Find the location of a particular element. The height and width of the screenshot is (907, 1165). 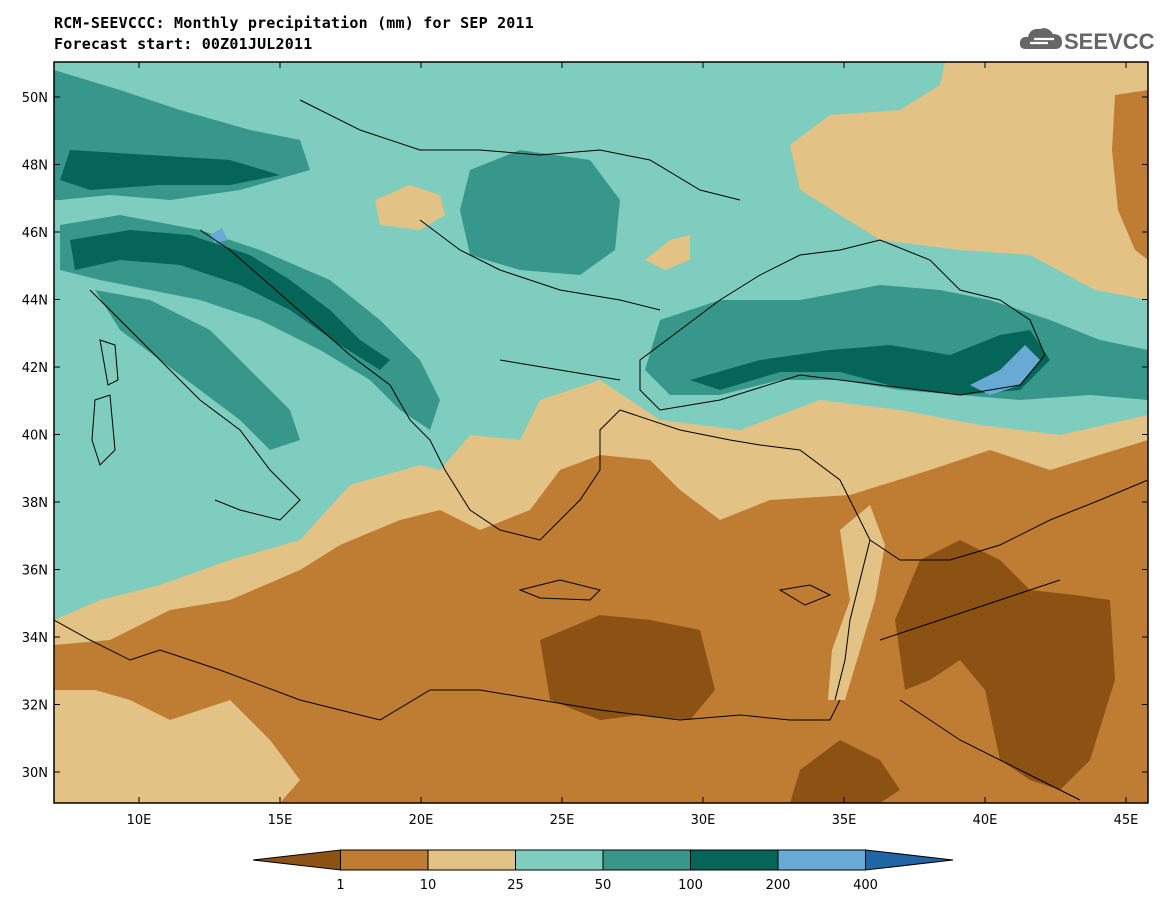

lat-label: 46N is located at coordinates (35, 233).